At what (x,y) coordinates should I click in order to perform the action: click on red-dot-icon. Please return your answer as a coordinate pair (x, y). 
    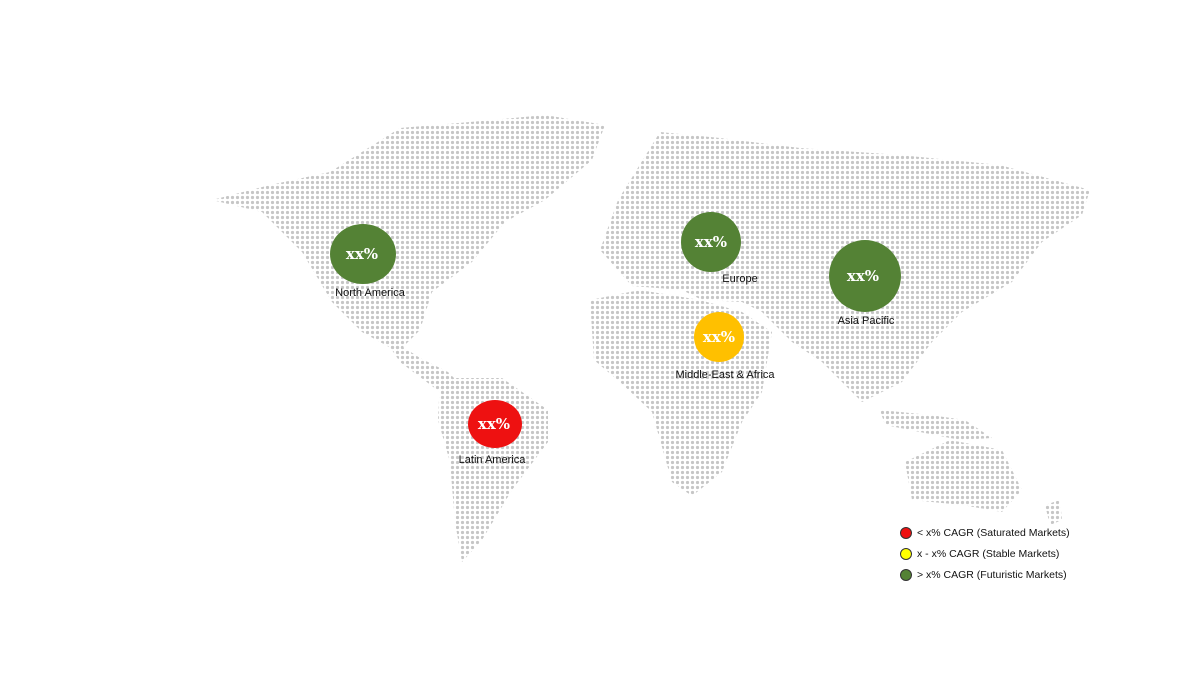
    Looking at the image, I should click on (906, 532).